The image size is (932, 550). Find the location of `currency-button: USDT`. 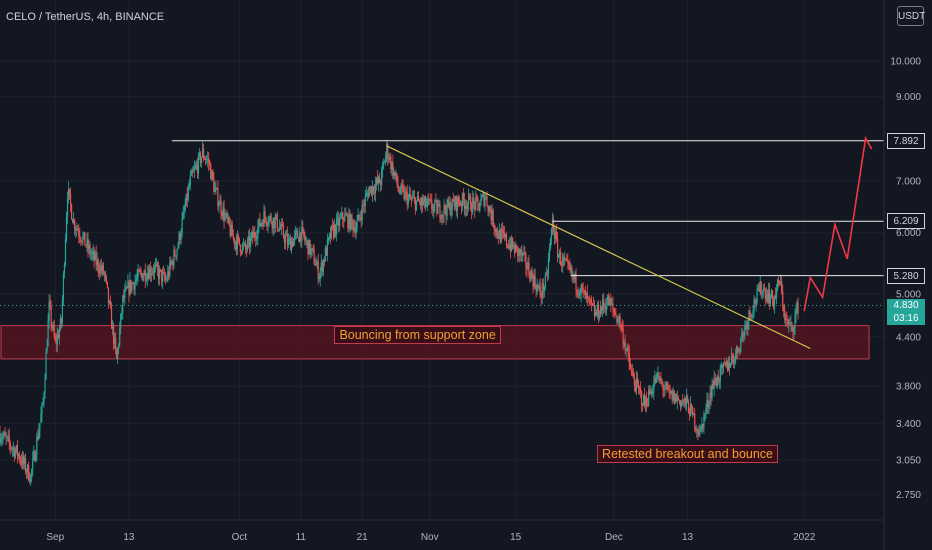

currency-button: USDT is located at coordinates (911, 16).